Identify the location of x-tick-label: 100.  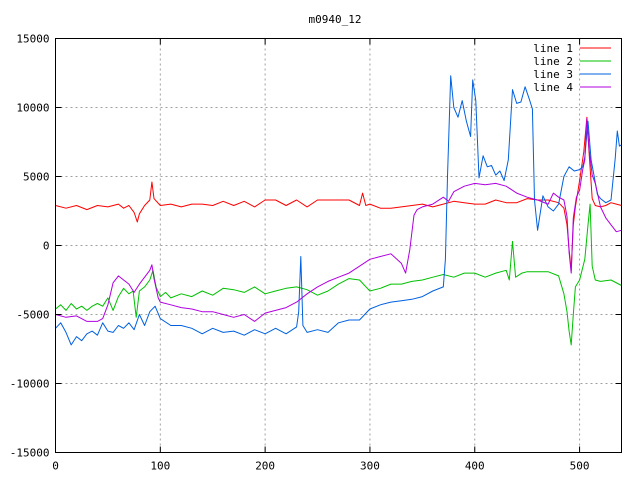
(160, 466).